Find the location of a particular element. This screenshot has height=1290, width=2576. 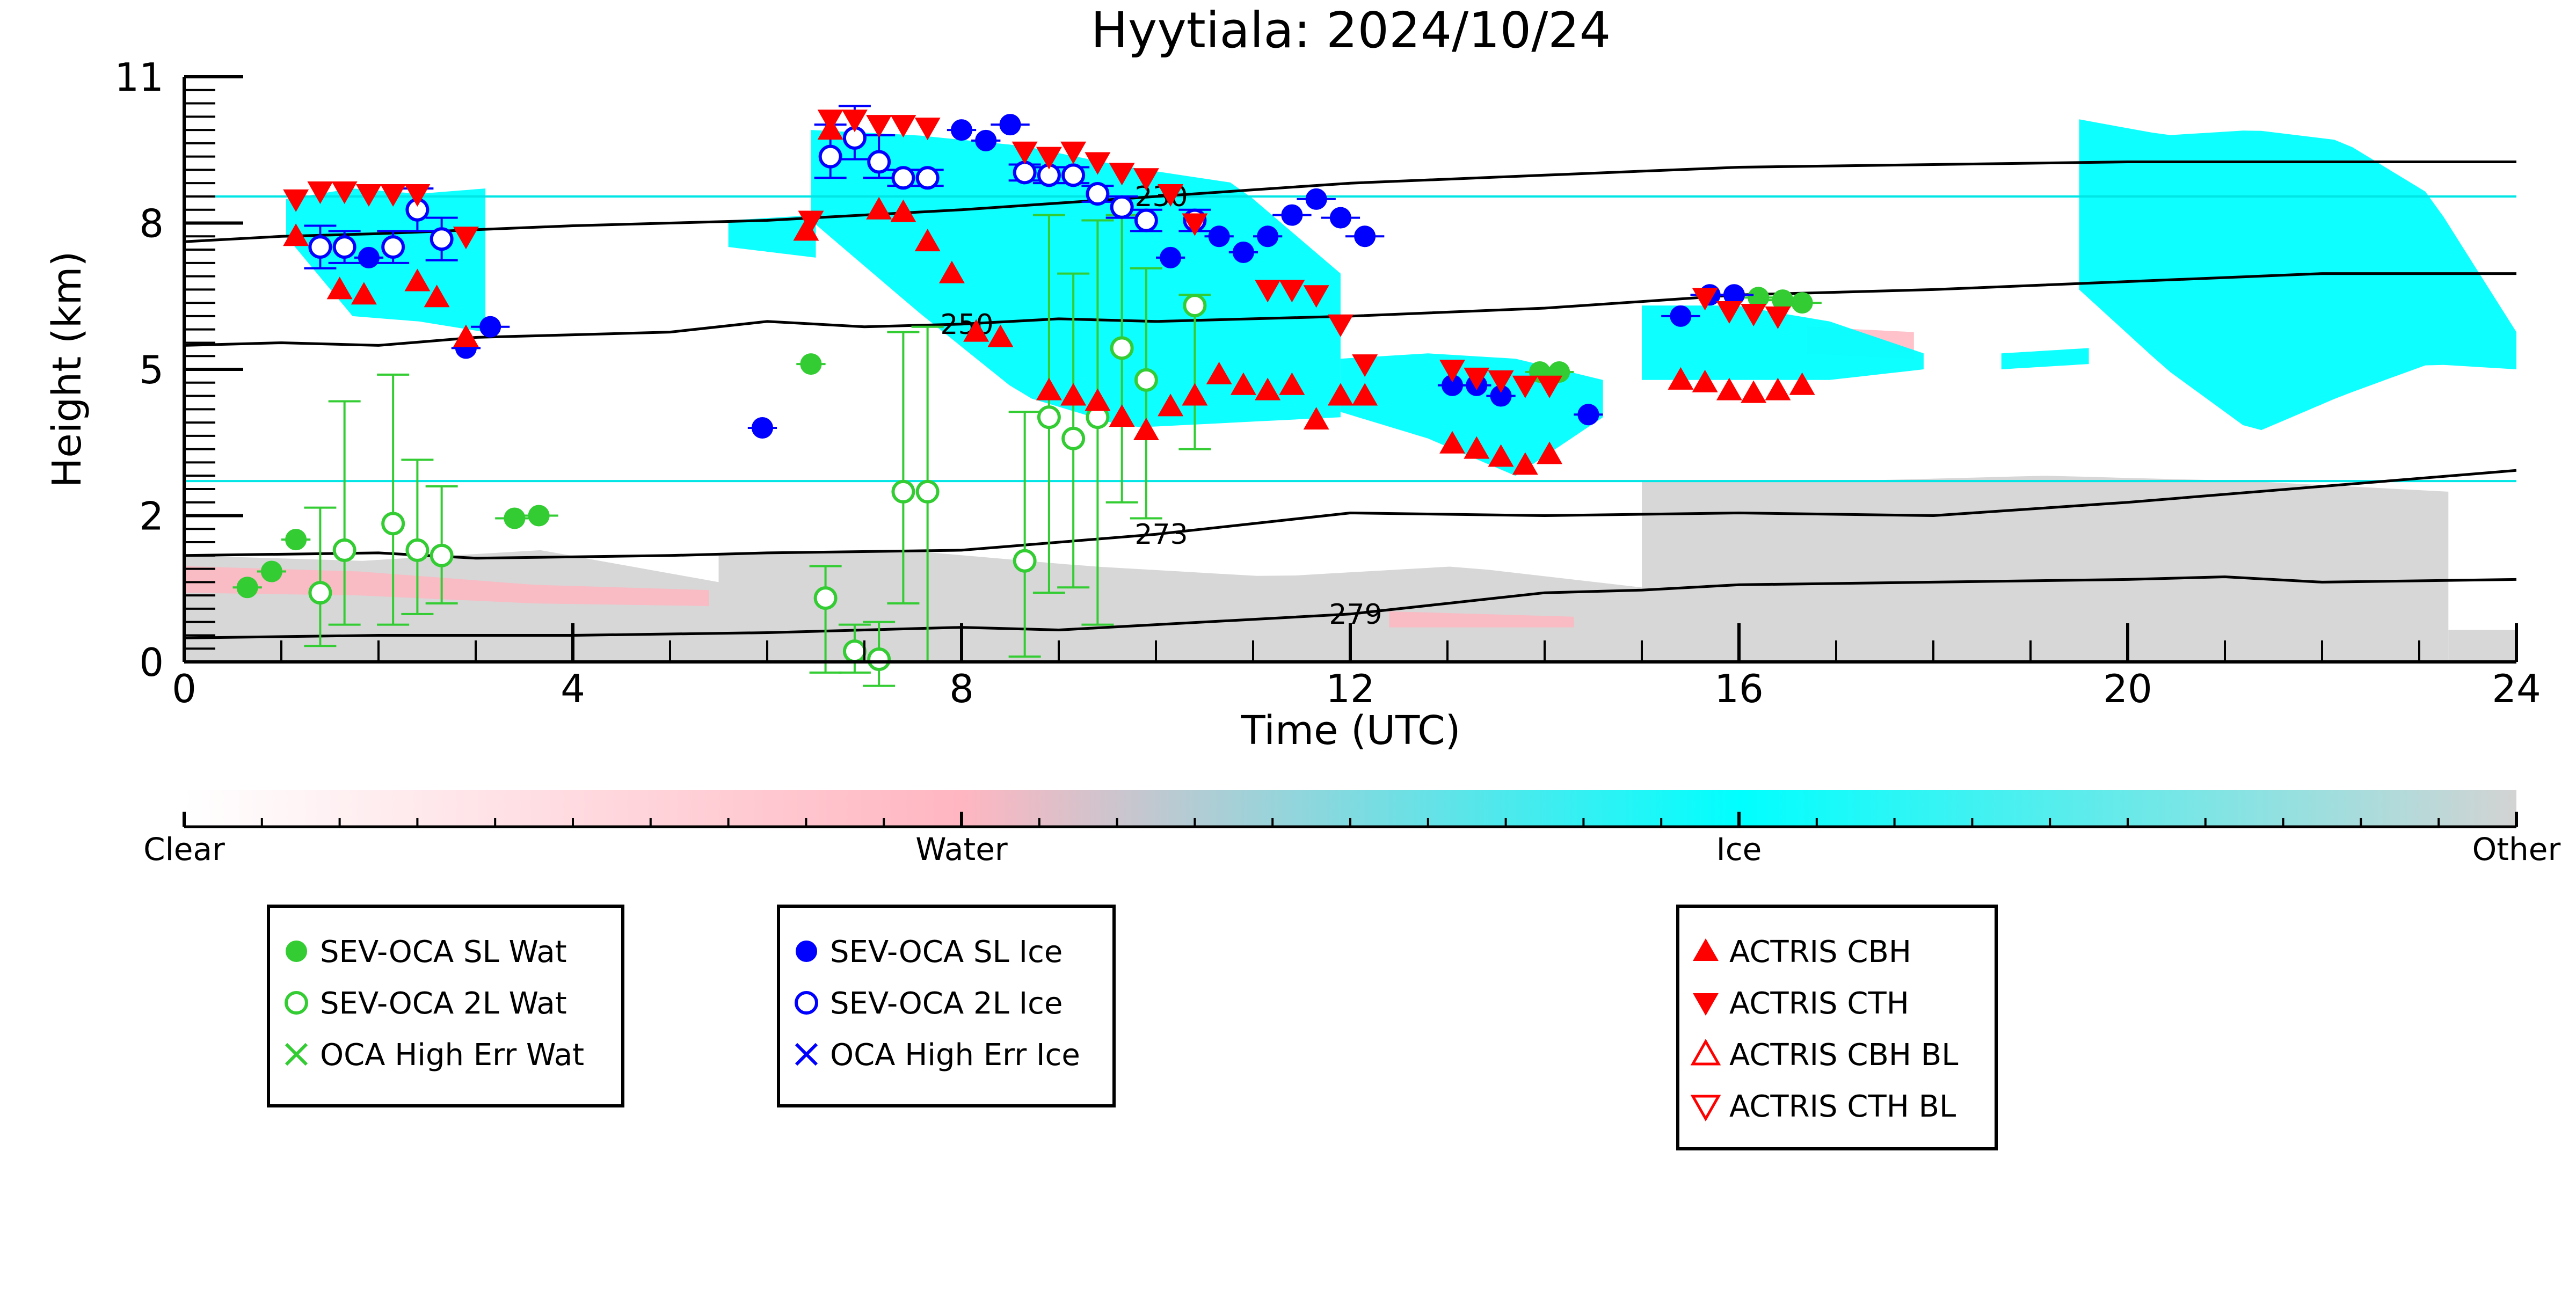

marker-stroke is located at coordinates (806, 1054).